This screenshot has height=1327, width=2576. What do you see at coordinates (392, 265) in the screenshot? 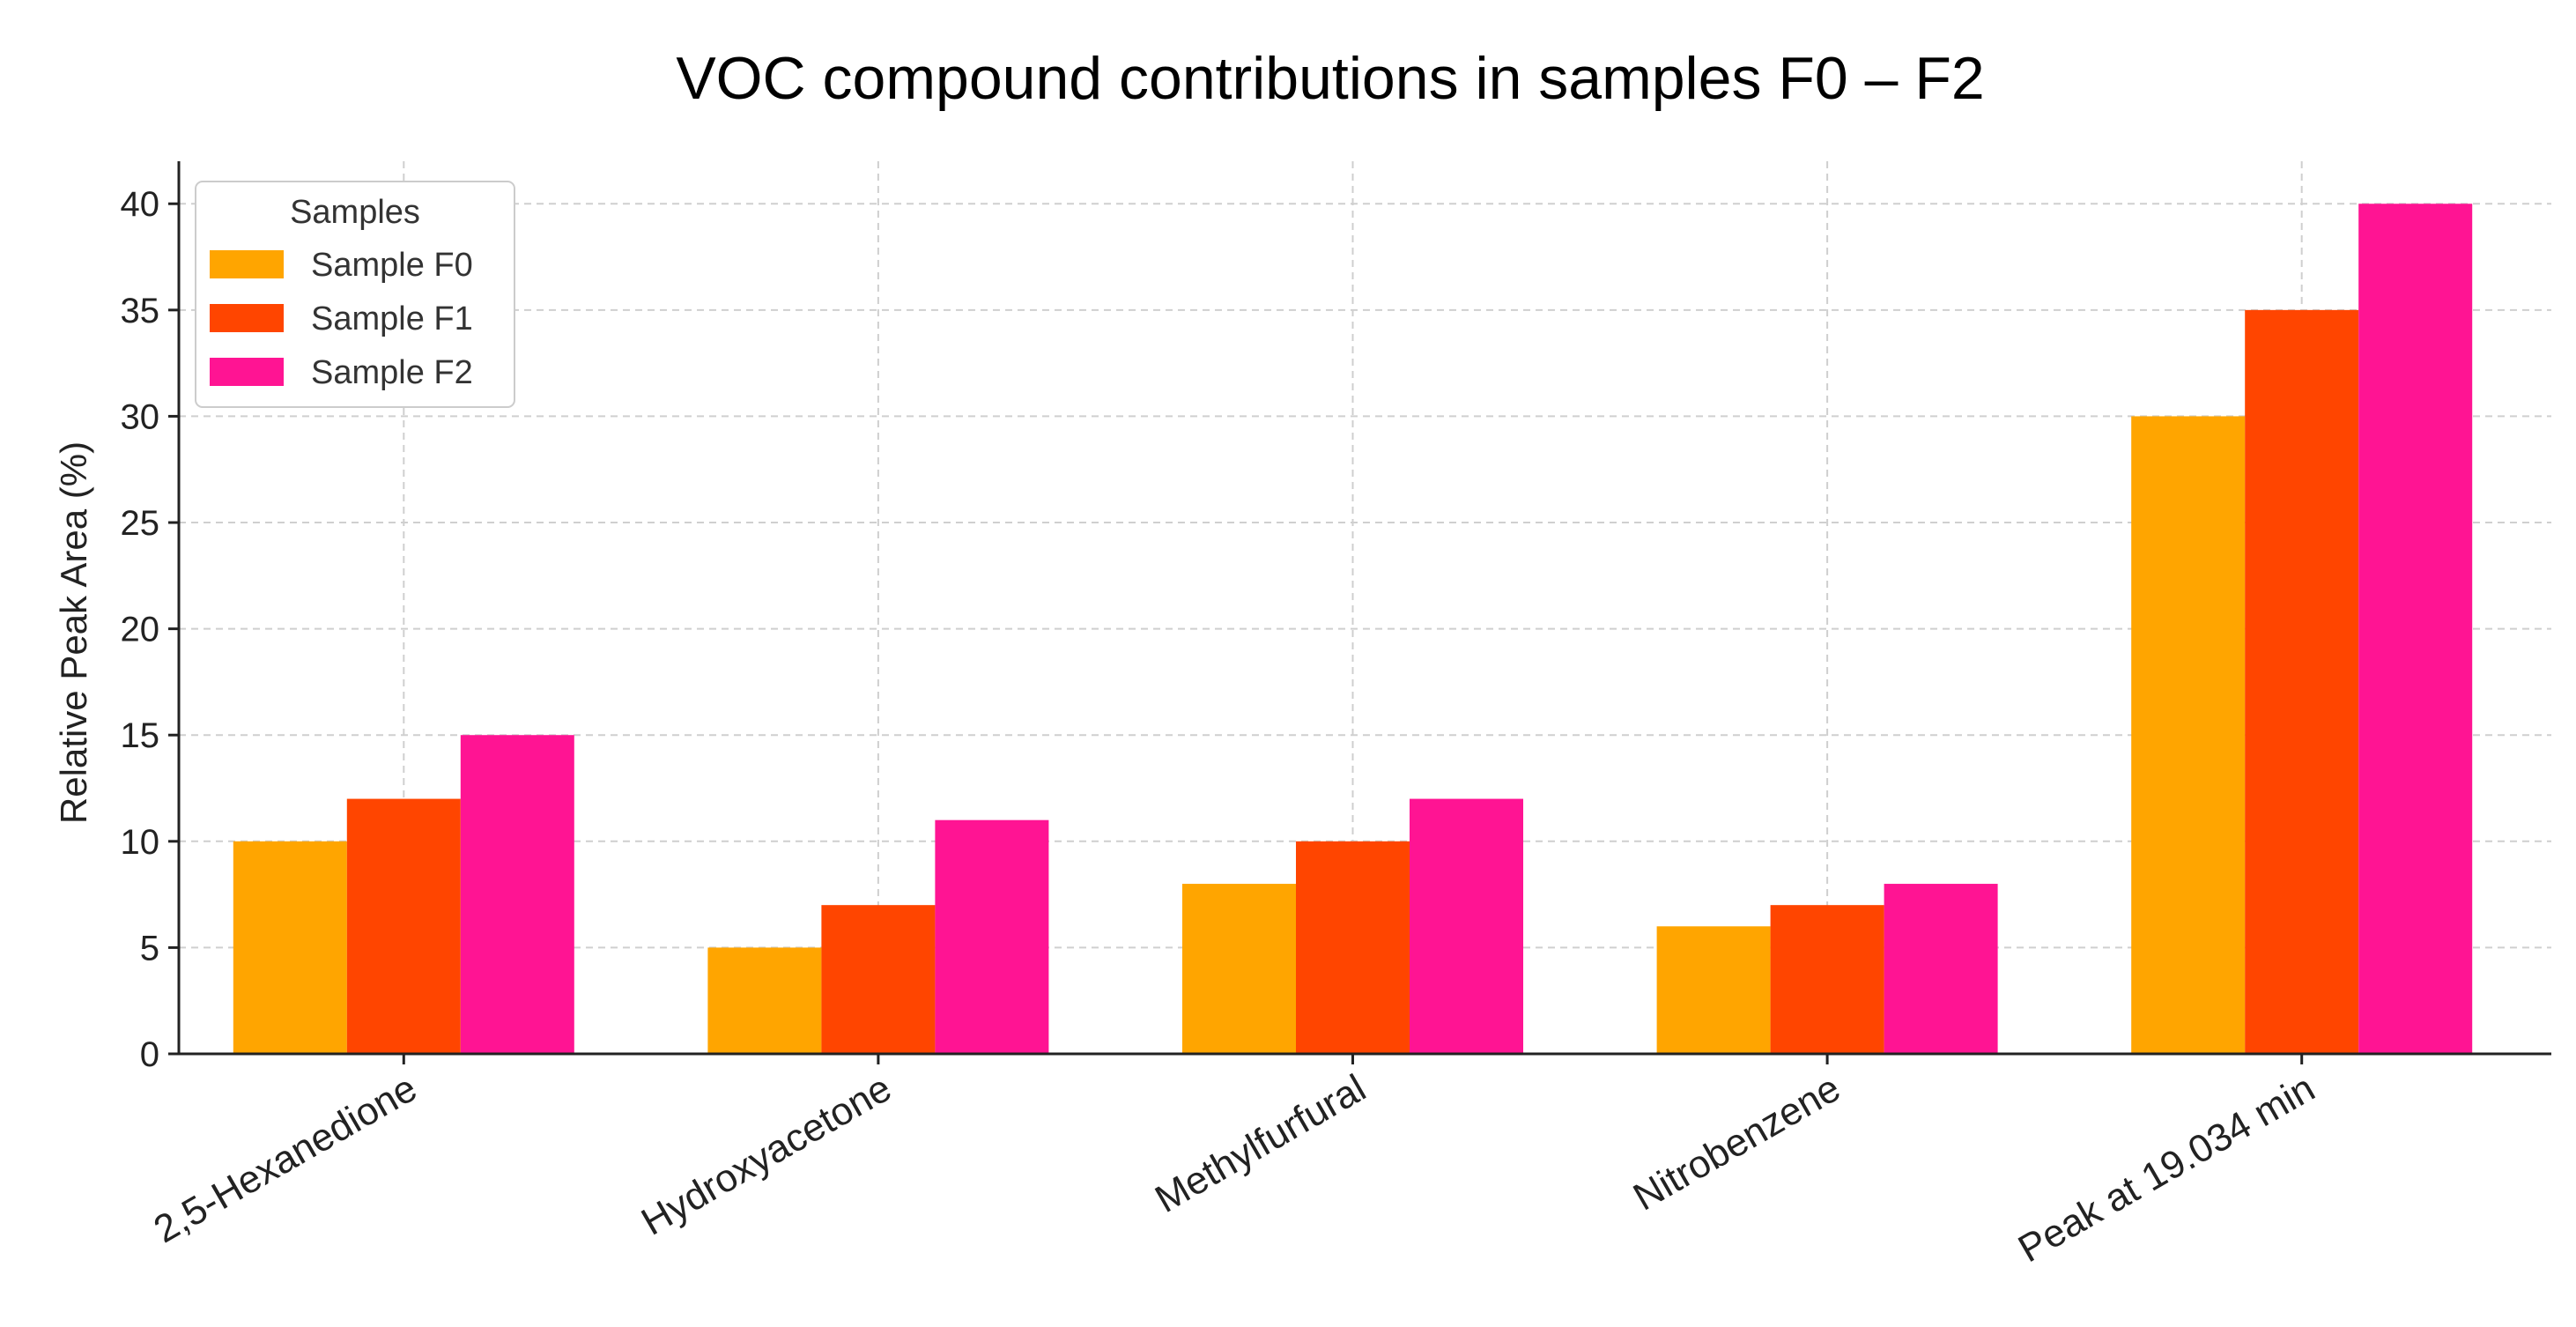
I see `legend-label: Sample F0` at bounding box center [392, 265].